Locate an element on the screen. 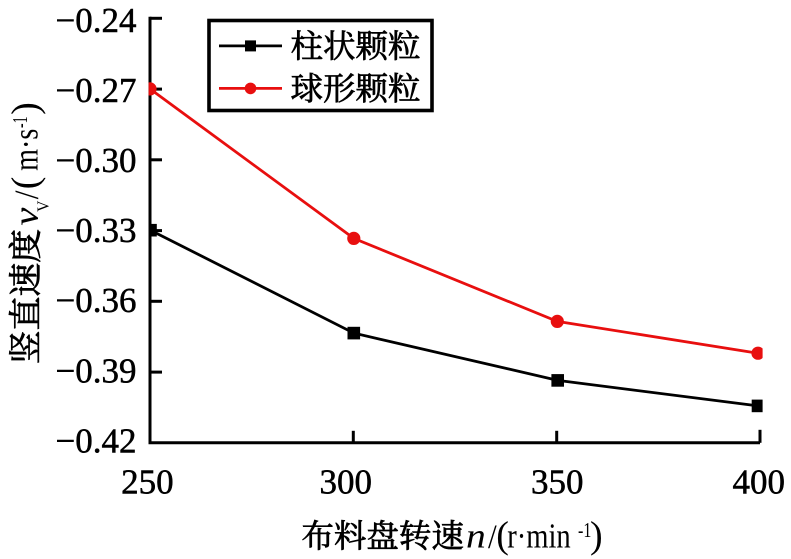 The width and height of the screenshot is (791, 559). svg-text: −0.33 is located at coordinates (96, 230).